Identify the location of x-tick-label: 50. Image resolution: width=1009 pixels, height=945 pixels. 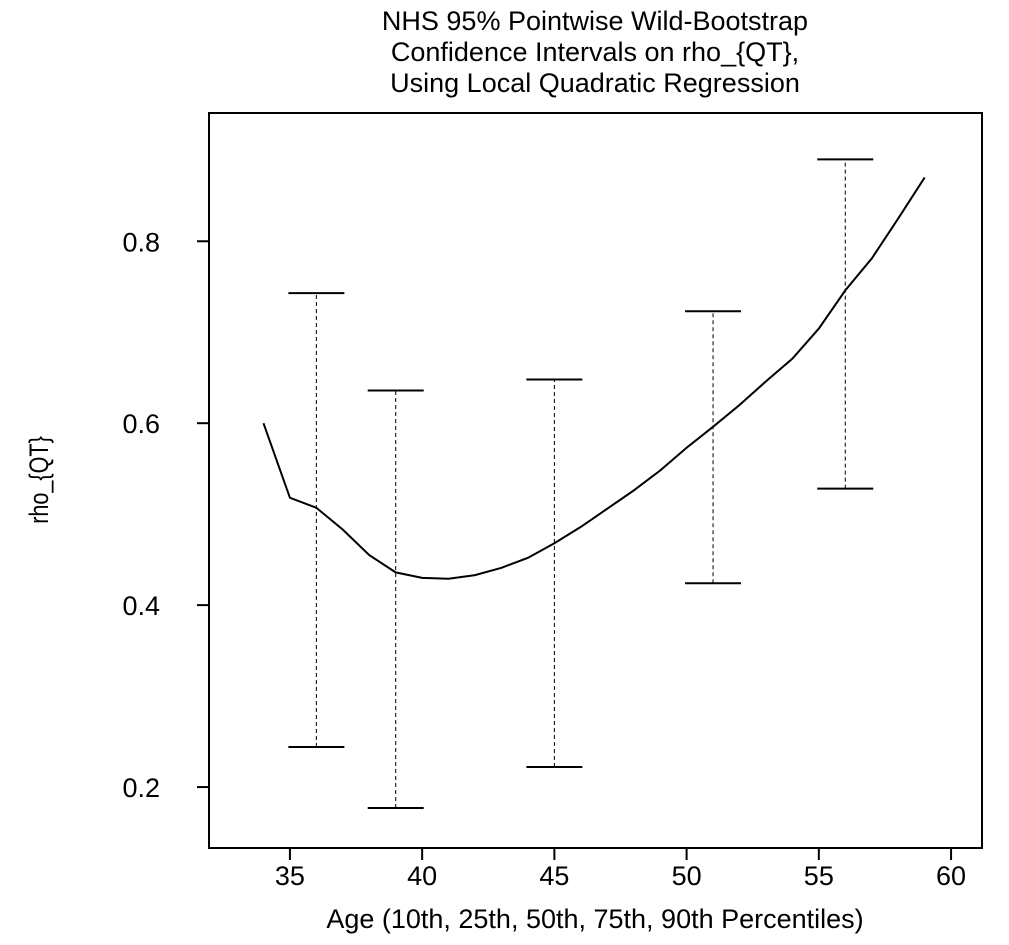
(687, 876).